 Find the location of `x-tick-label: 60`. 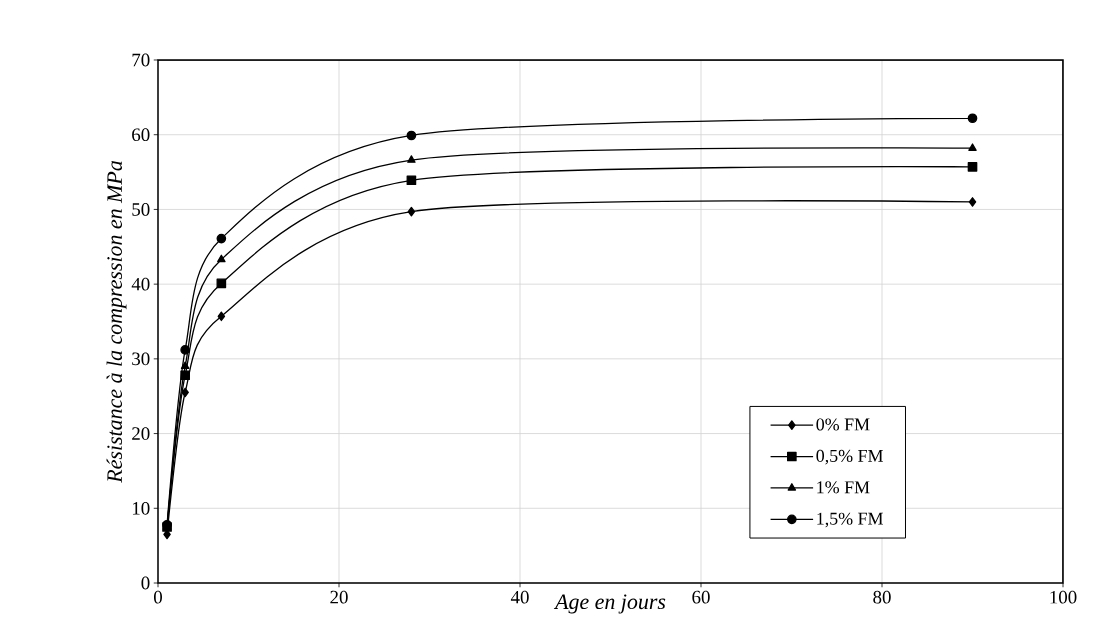

x-tick-label: 60 is located at coordinates (701, 597).